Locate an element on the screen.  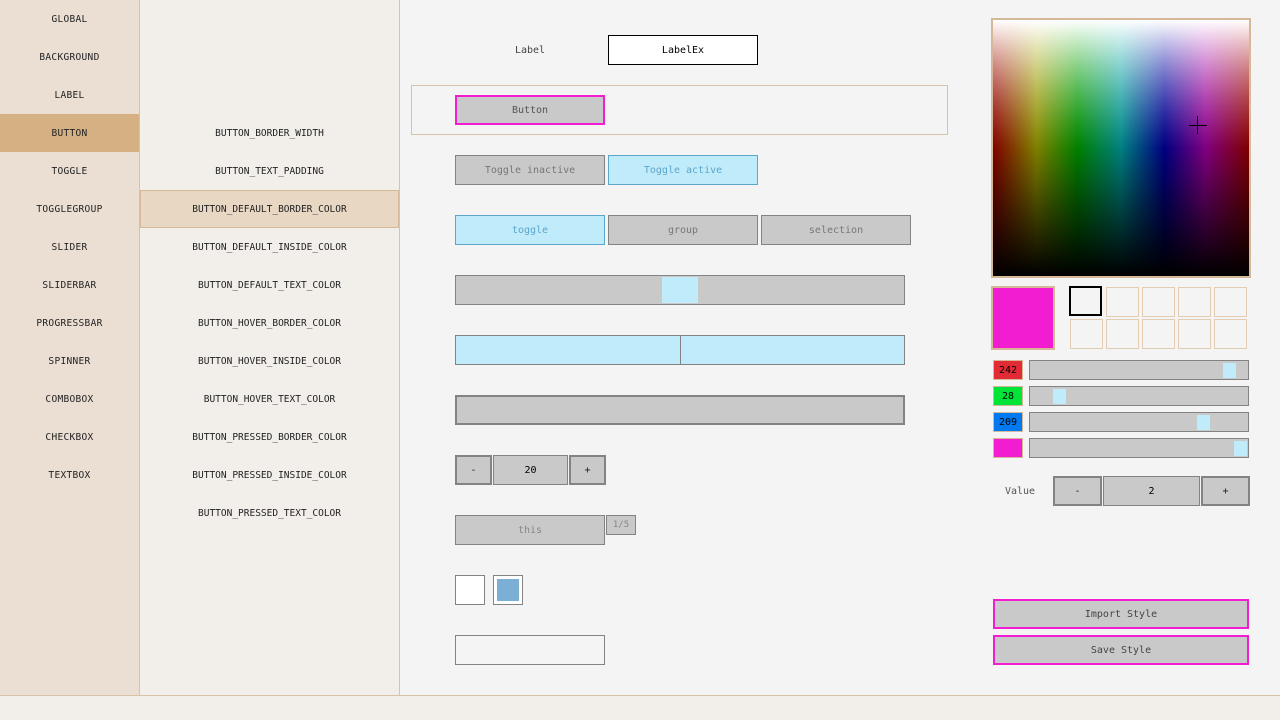
slider is located at coordinates (680, 290).